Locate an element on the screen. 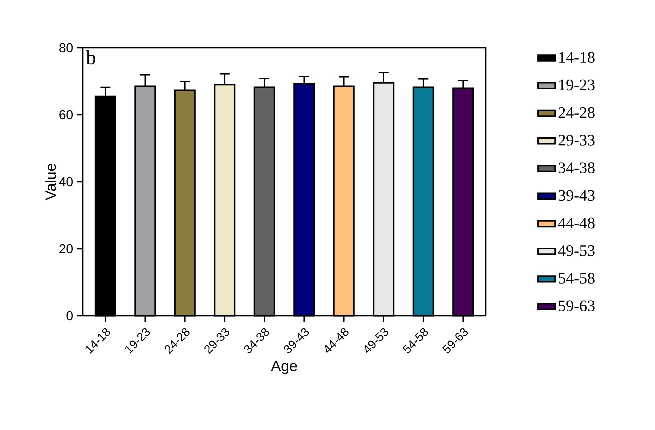 The image size is (655, 430). y-tick-label: 40 is located at coordinates (66, 182).